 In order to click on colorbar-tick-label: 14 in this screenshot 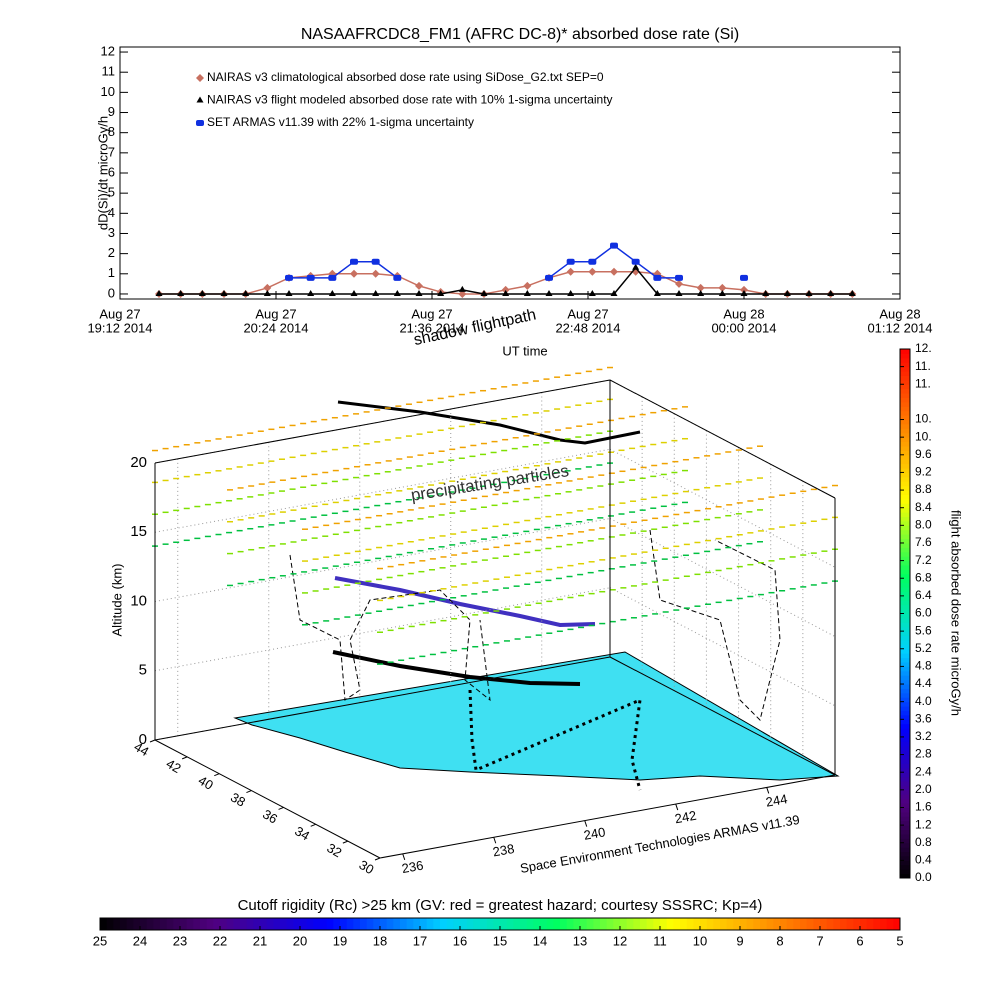, I will do `click(540, 940)`.